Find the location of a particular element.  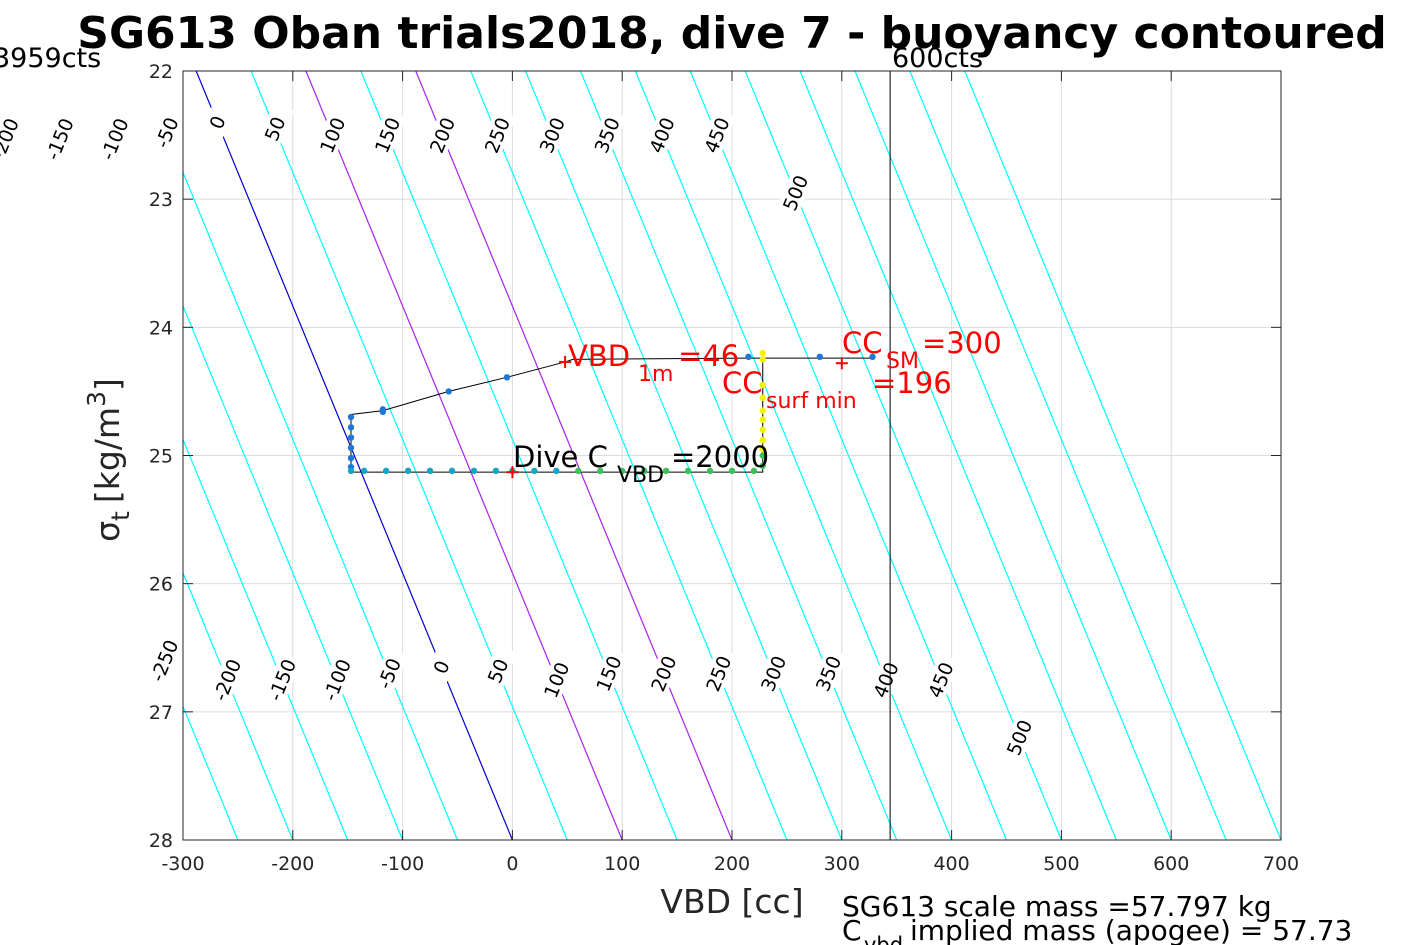

annotation-vbd-1m-sub: 1m is located at coordinates (655, 374).